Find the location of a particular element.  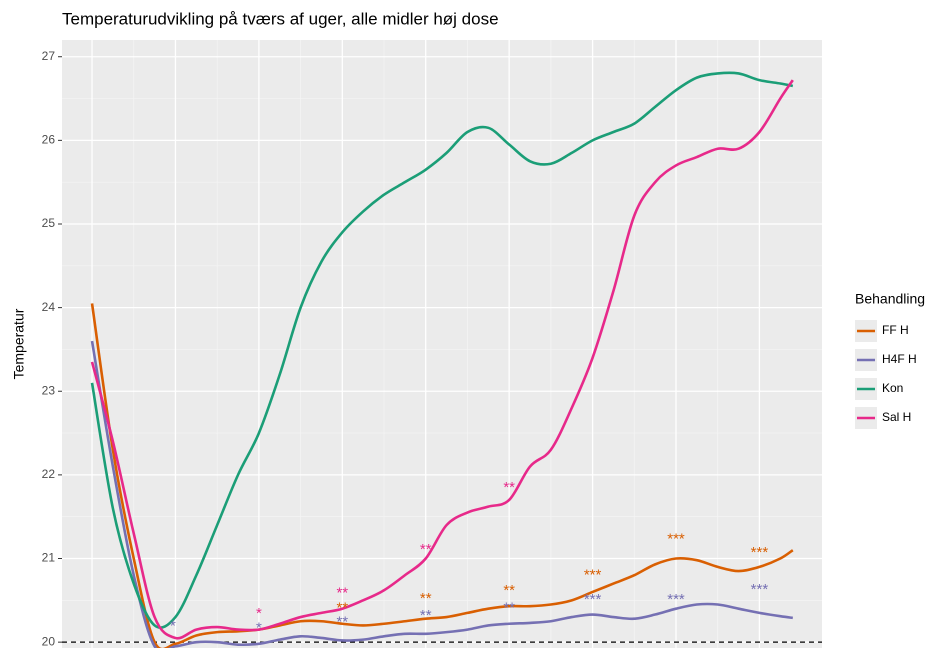

legend-title: Behandling is located at coordinates (890, 299).